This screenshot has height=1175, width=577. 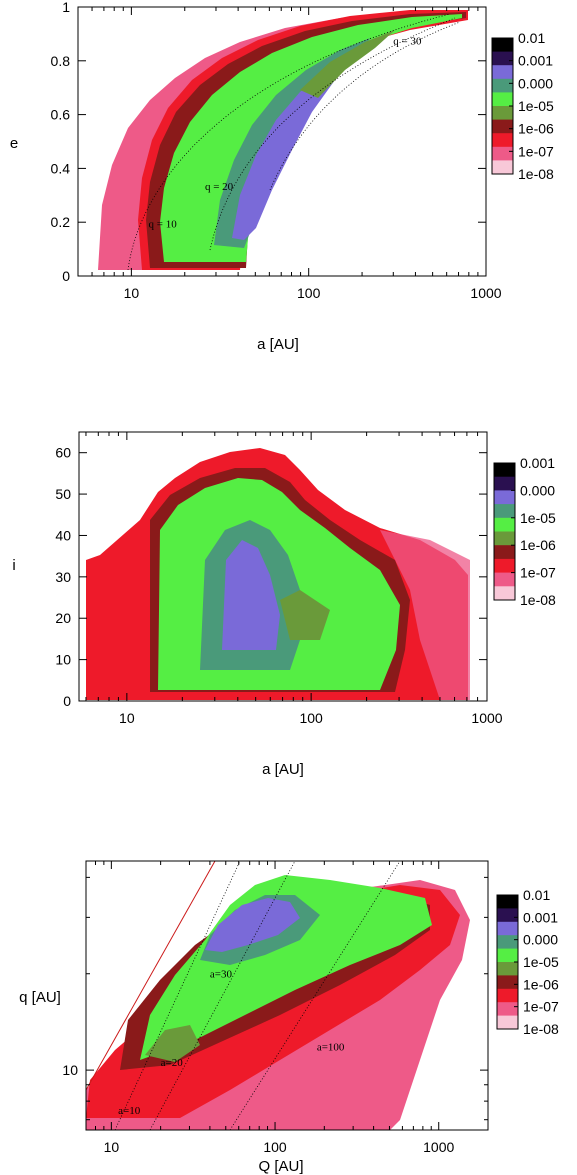 What do you see at coordinates (407, 42) in the screenshot?
I see `curve-annotation: q = 30` at bounding box center [407, 42].